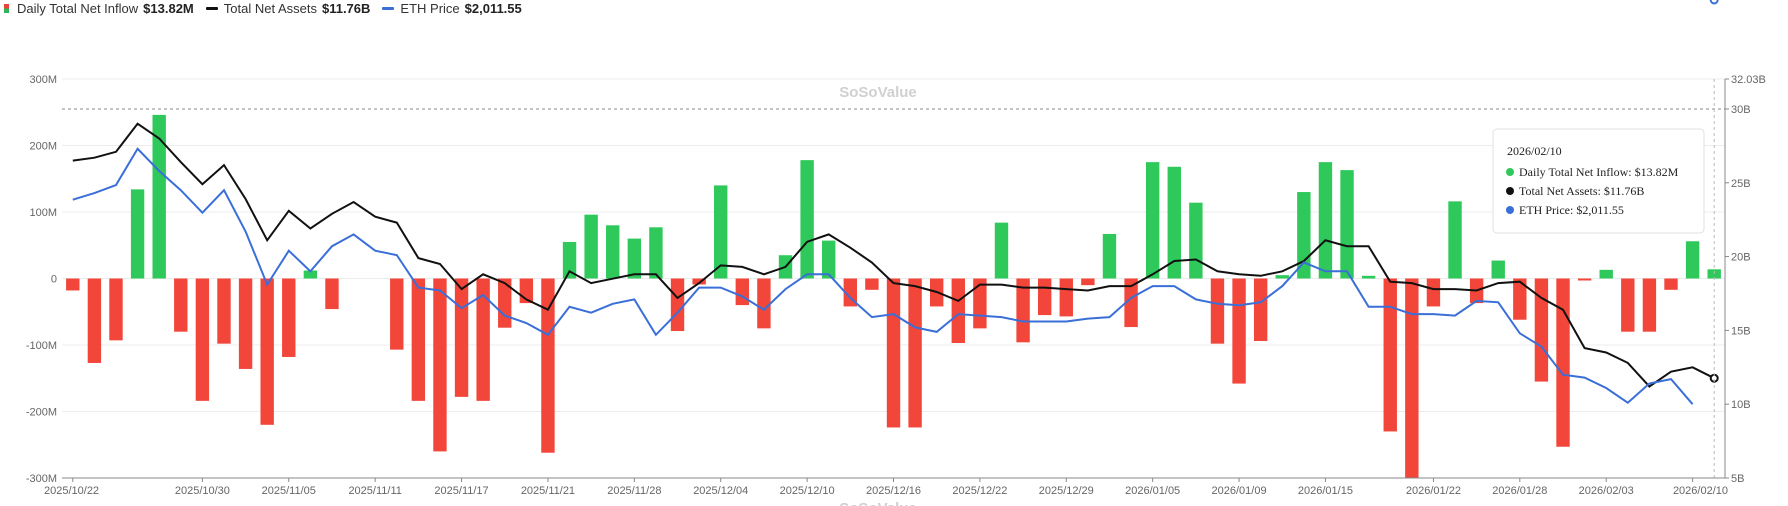 The height and width of the screenshot is (506, 1788). What do you see at coordinates (41, 279) in the screenshot?
I see `left-axis: 300M 200M 100M 0 -100M -200M -300M` at bounding box center [41, 279].